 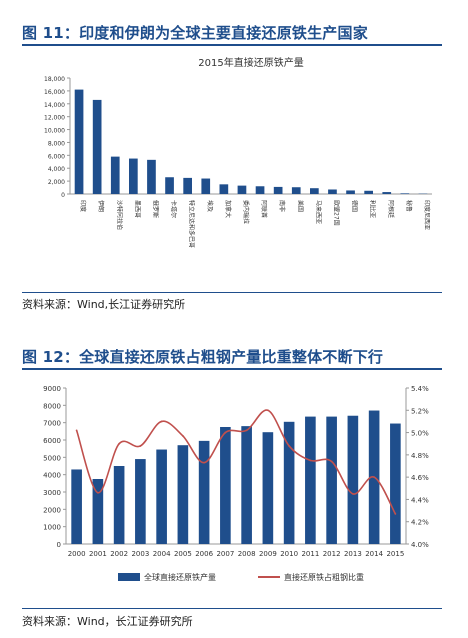 What do you see at coordinates (420, 500) in the screenshot?
I see `chart-2-right-tick-label: 4.4%` at bounding box center [420, 500].